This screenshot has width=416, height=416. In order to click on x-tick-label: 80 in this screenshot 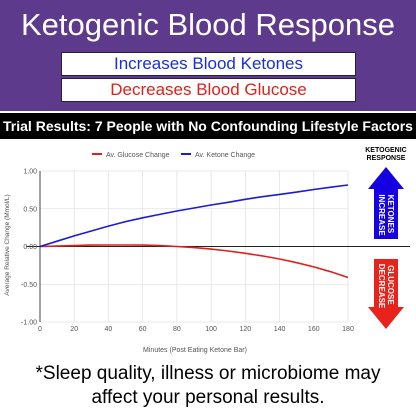, I will do `click(177, 329)`.